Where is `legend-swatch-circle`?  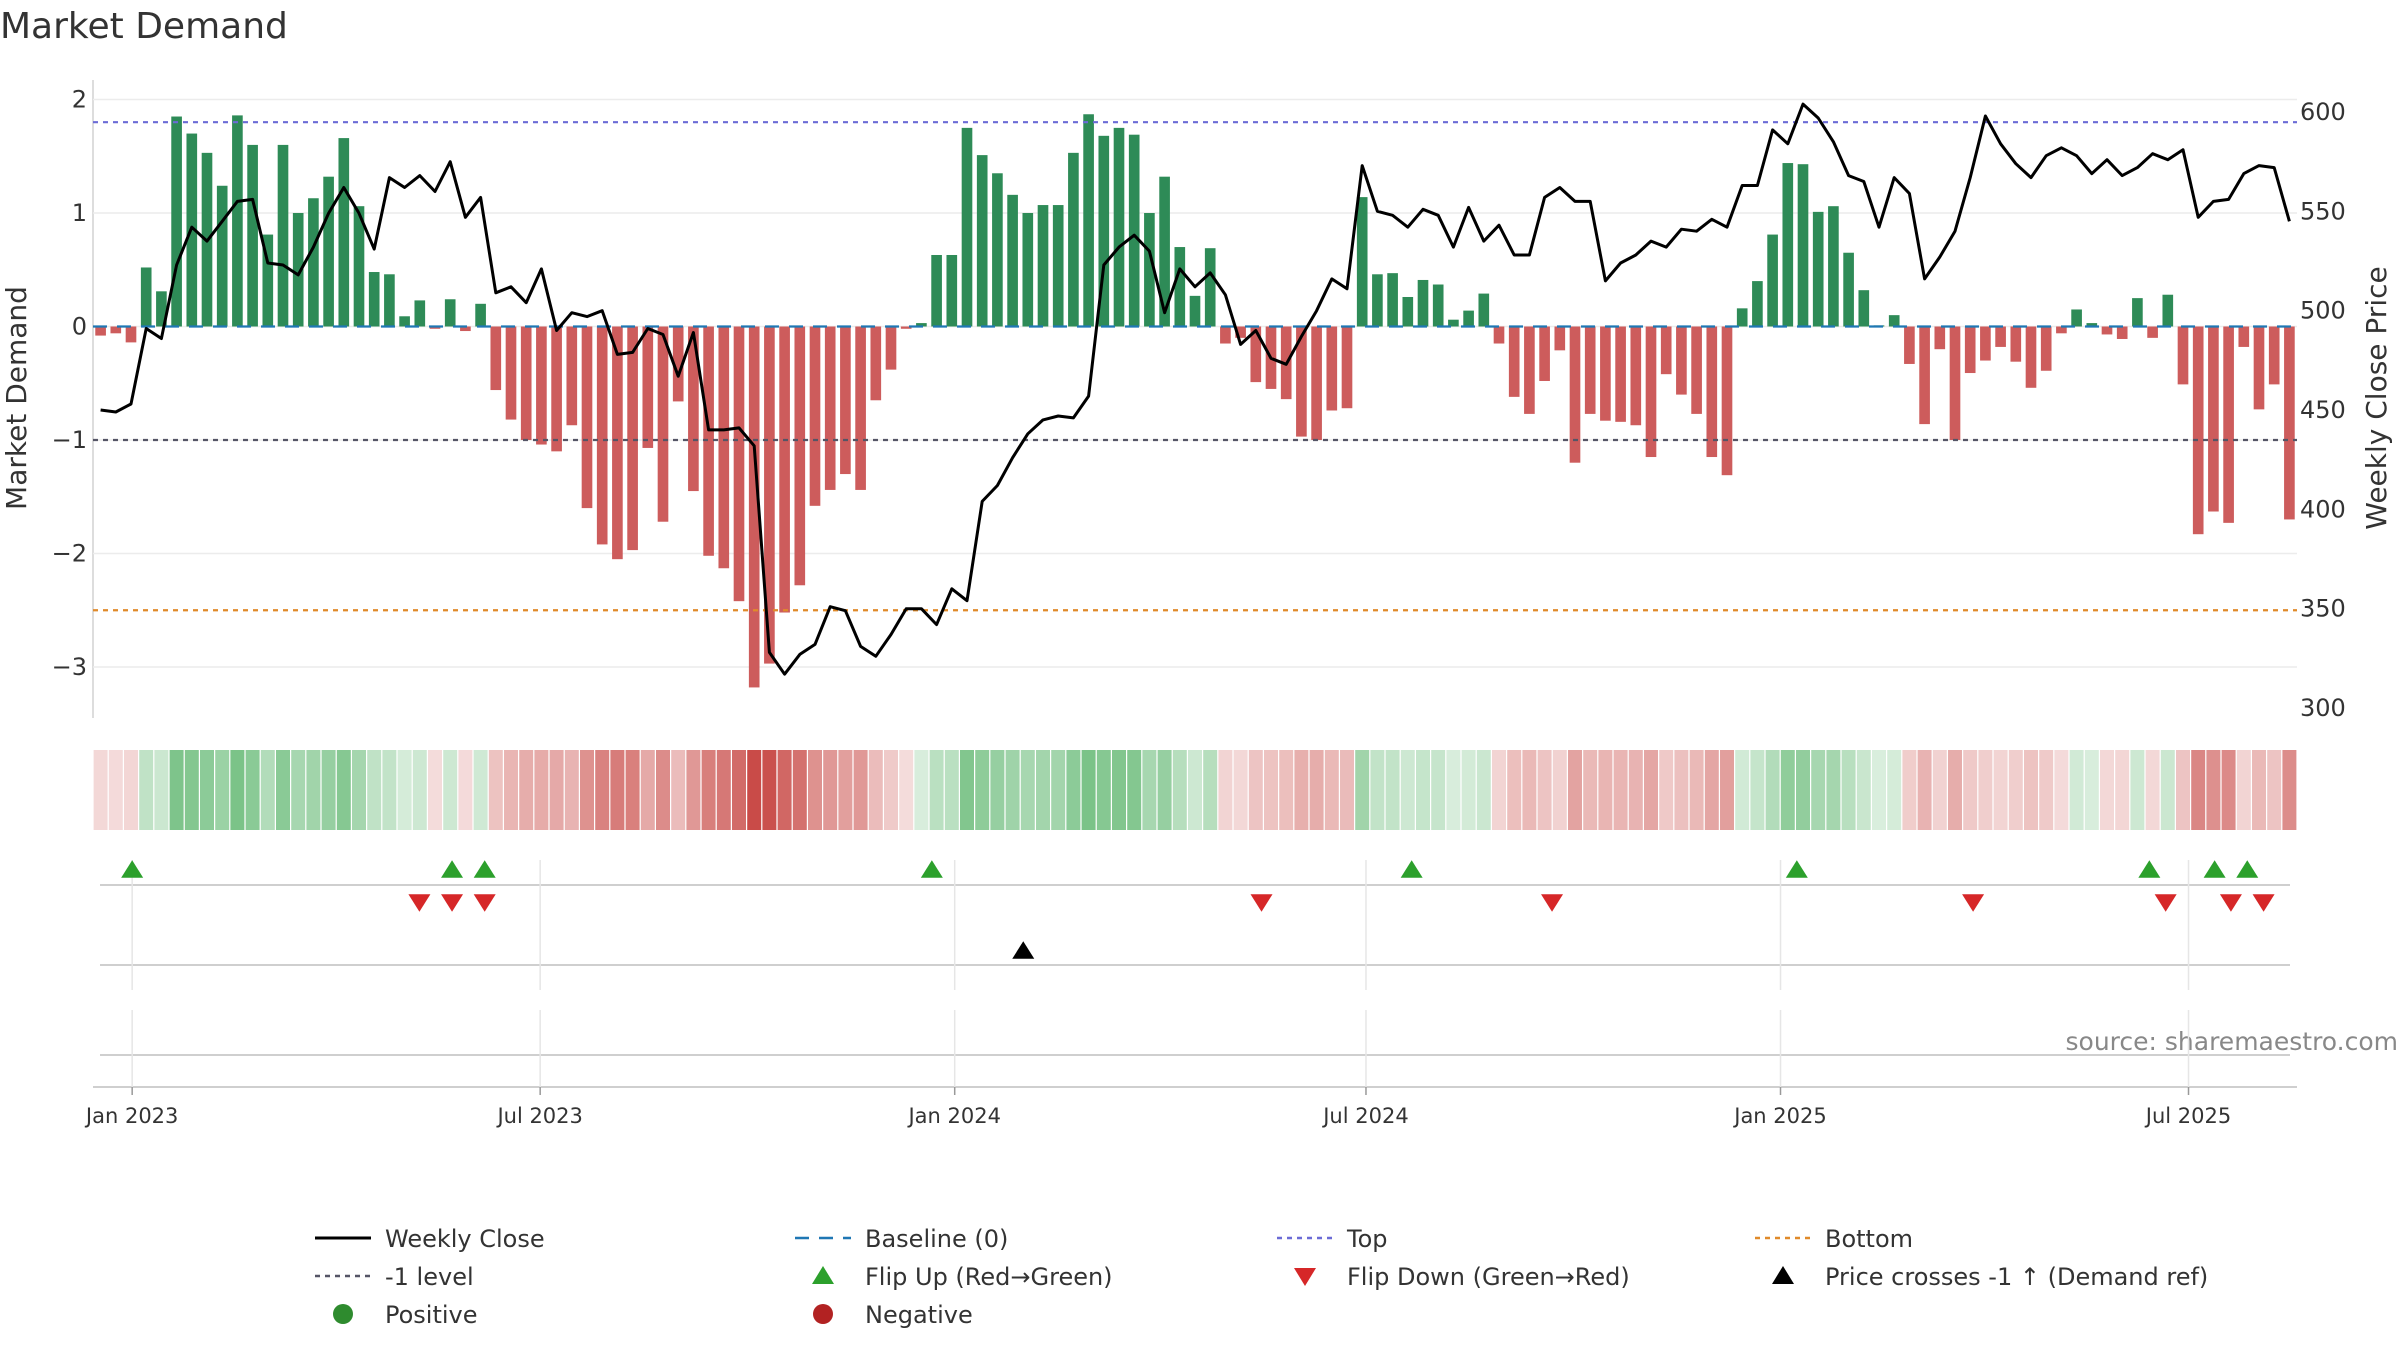
legend-swatch-circle is located at coordinates (343, 1314).